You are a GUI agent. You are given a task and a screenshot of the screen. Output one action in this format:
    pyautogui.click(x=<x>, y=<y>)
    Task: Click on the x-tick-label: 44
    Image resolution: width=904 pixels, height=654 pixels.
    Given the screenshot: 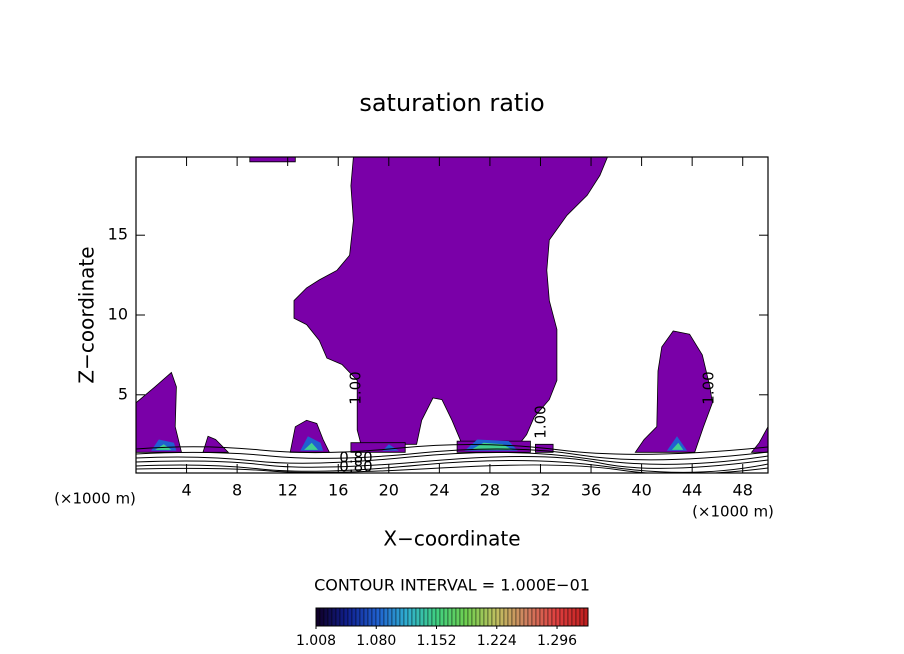 What is the action you would take?
    pyautogui.click(x=692, y=490)
    